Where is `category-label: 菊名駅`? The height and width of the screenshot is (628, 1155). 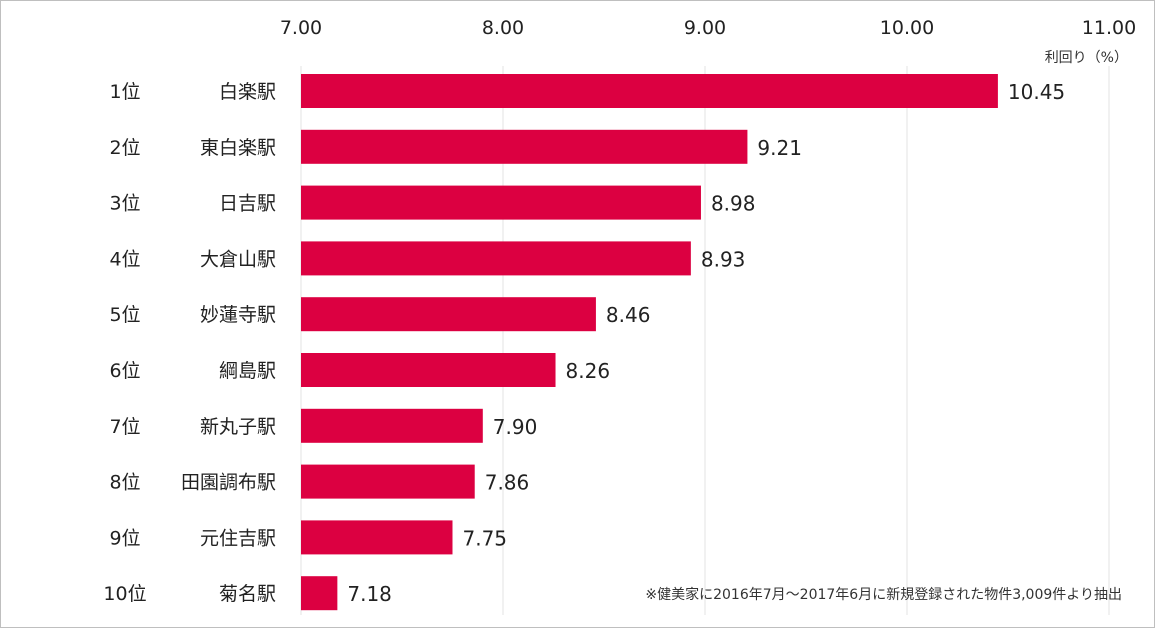
category-label: 菊名駅 is located at coordinates (247, 594).